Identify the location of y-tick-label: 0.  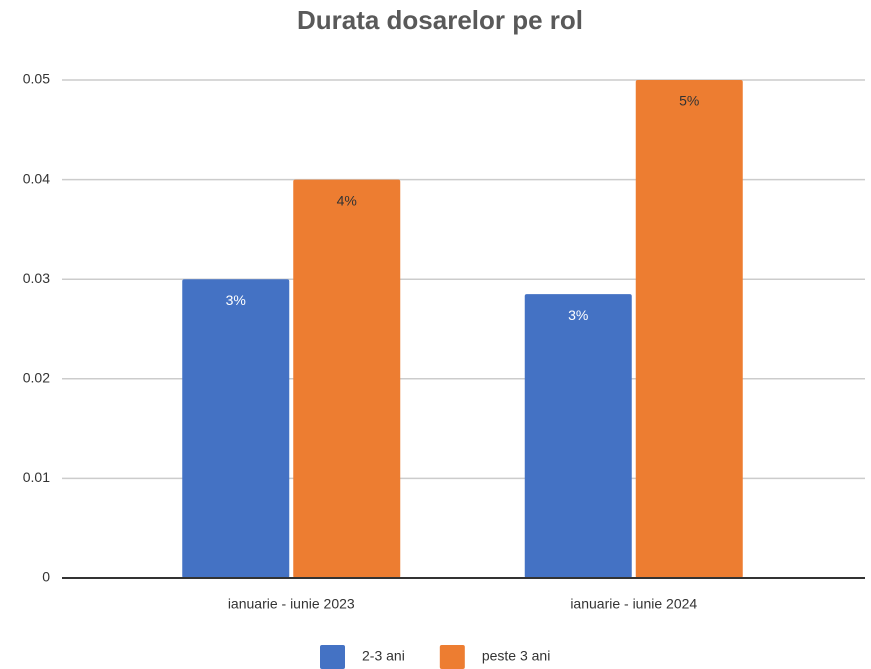
(46, 577).